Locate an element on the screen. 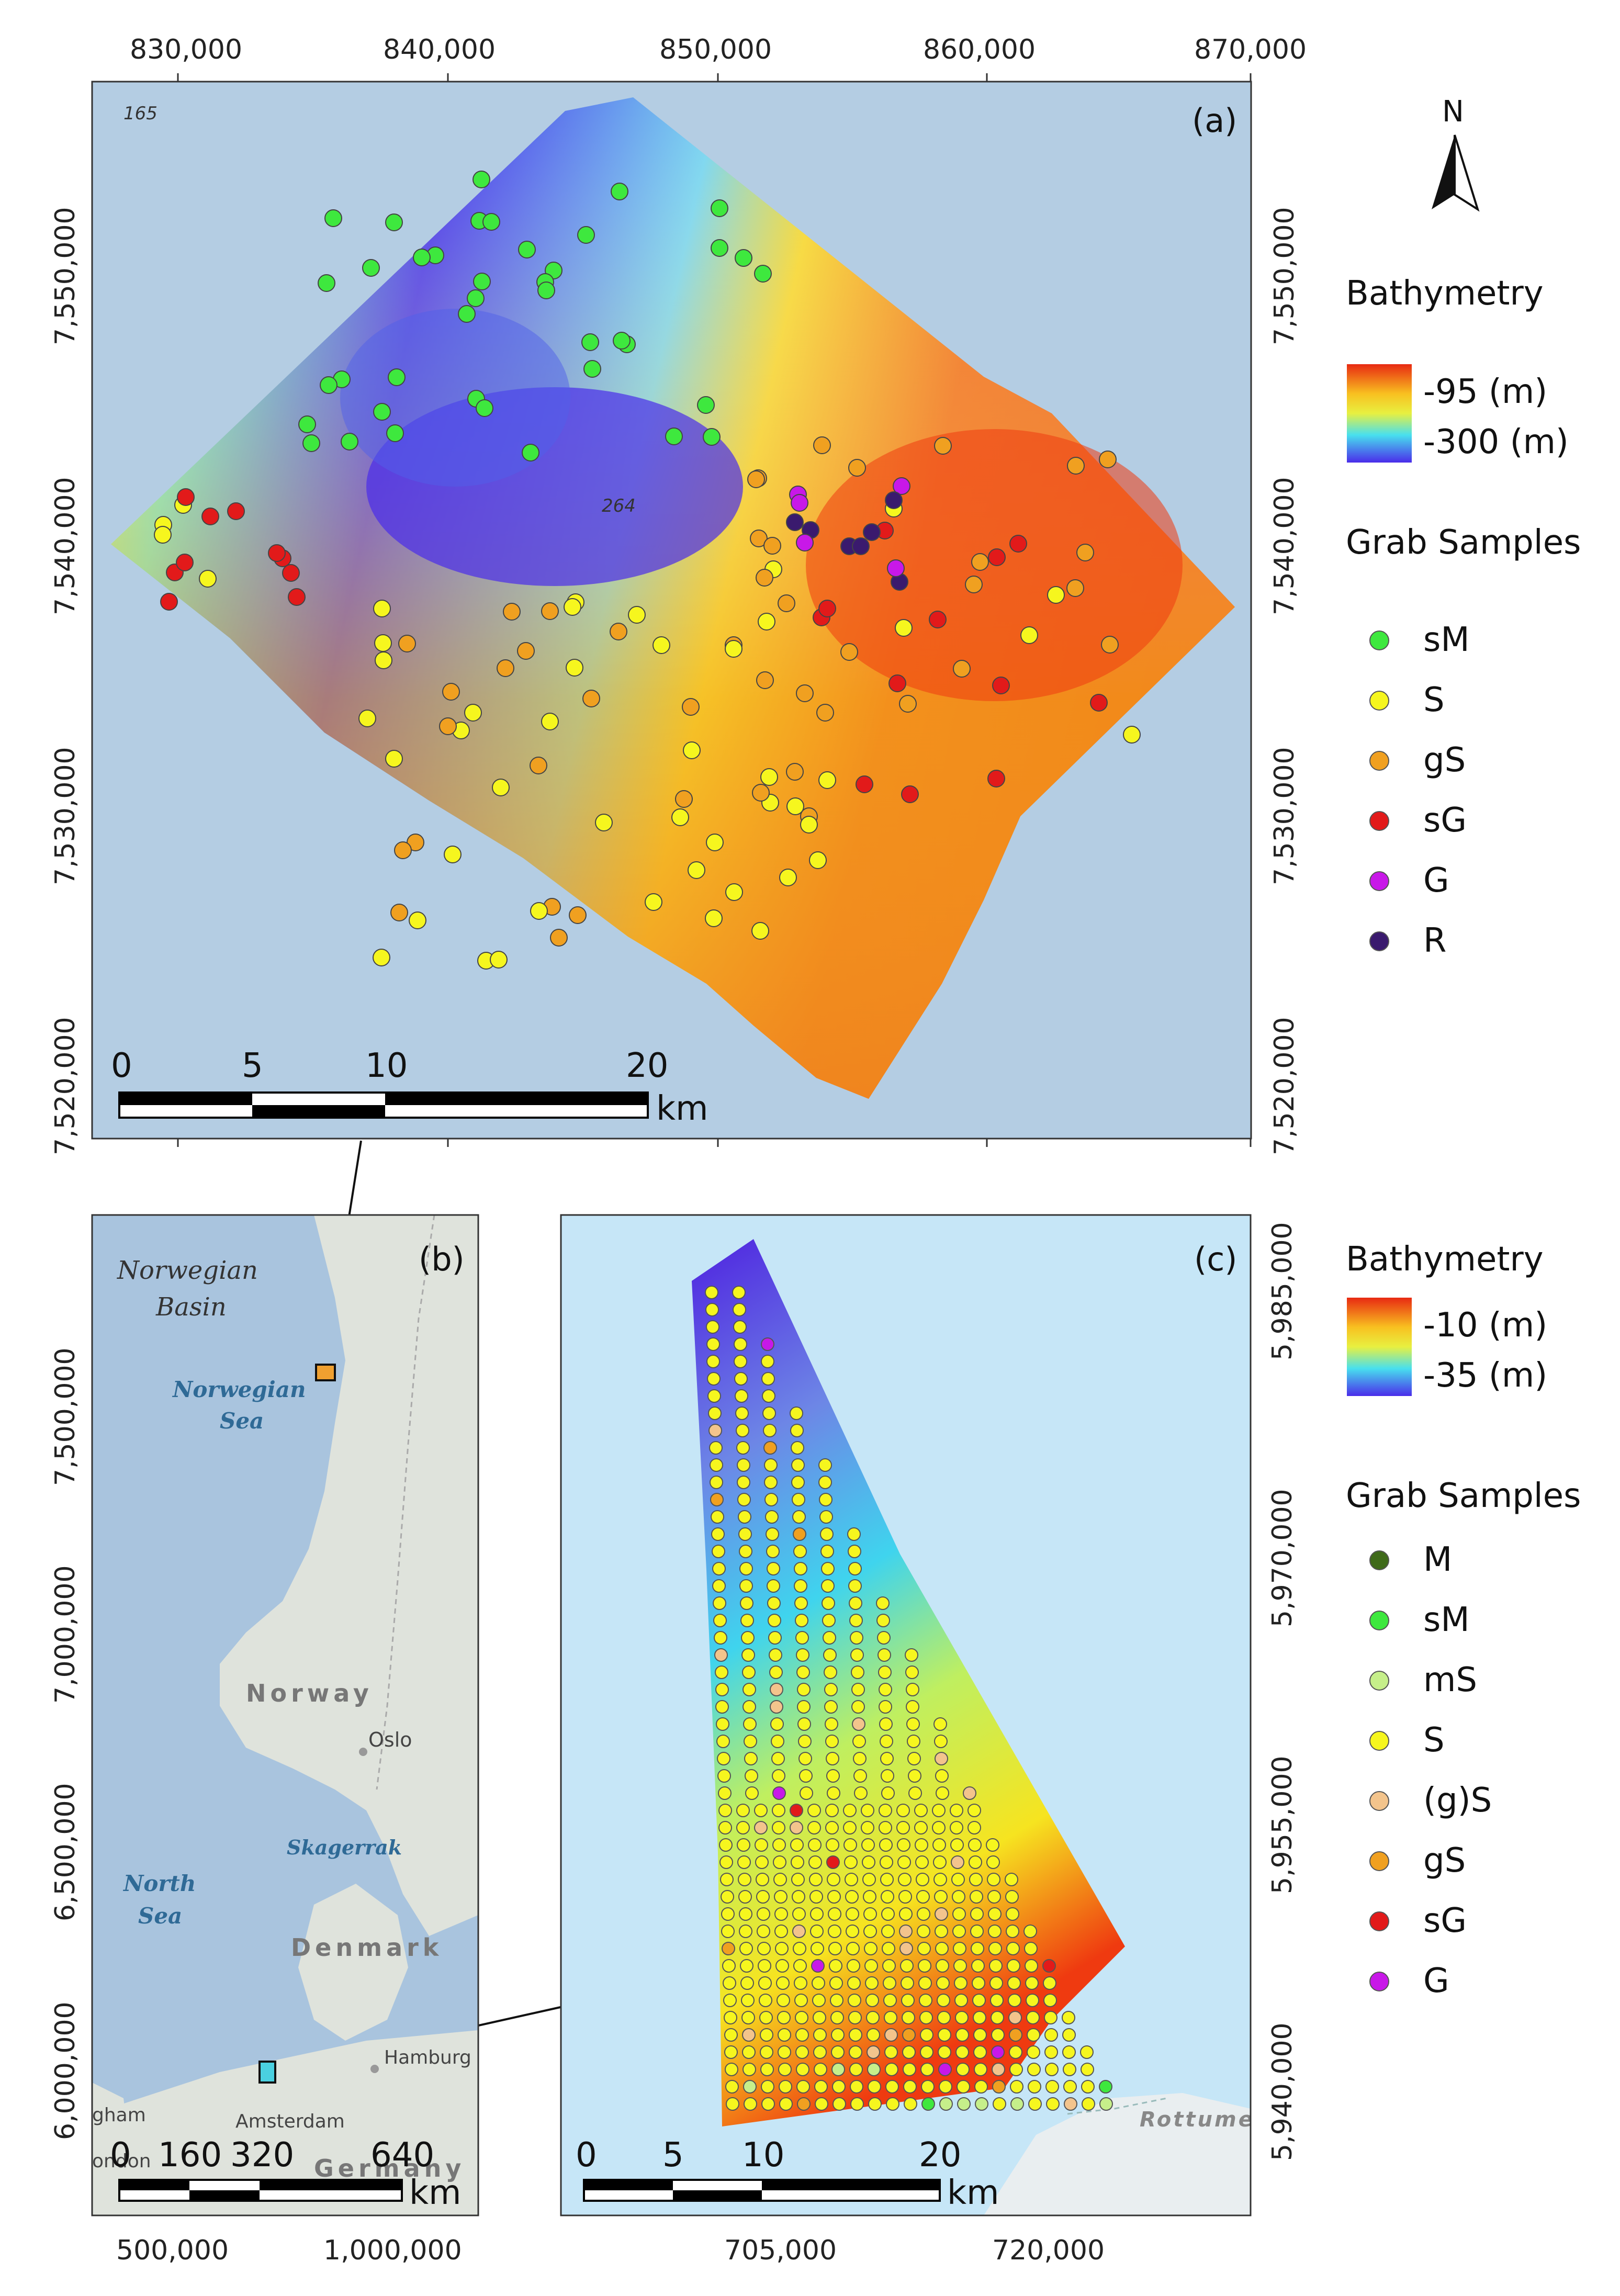 Image resolution: width=1620 pixels, height=2296 pixels. legend-c-item-label-4: (g)S is located at coordinates (1458, 1800).